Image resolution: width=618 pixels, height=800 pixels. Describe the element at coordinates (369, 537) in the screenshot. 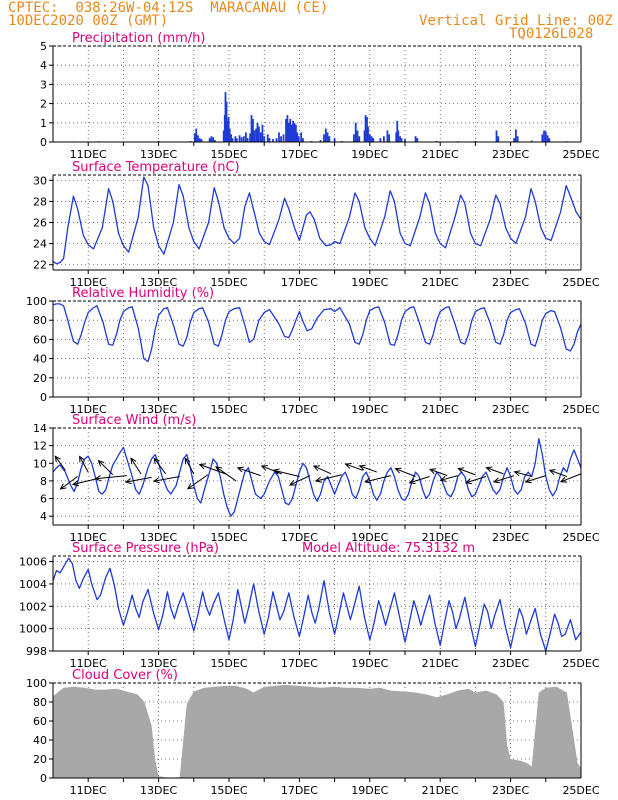

I see `x-tick-label-wind: 19DEC` at that location.